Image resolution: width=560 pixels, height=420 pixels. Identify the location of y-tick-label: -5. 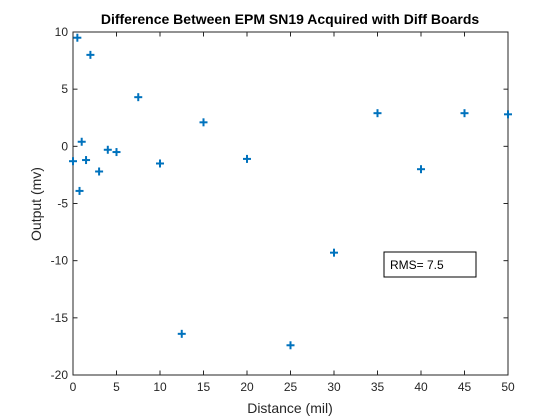
(62, 204).